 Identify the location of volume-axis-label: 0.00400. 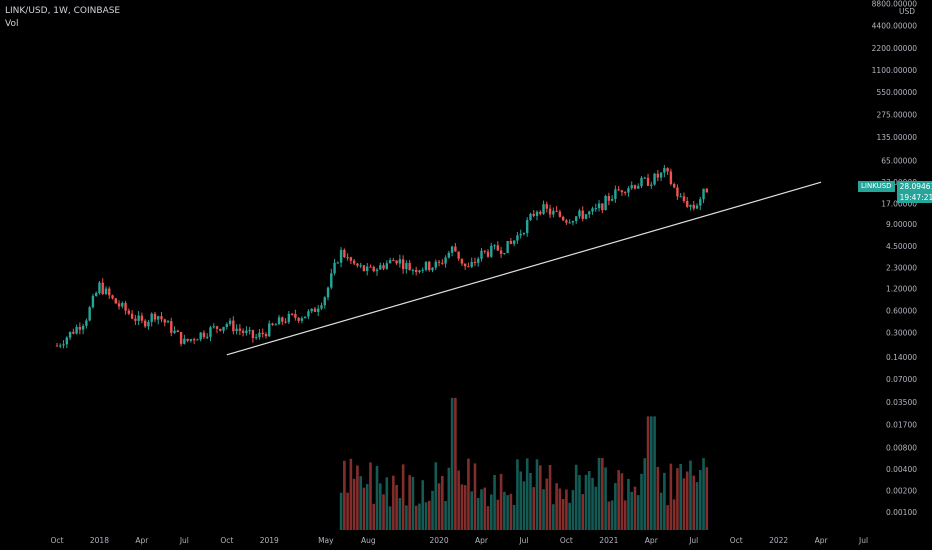
(901, 469).